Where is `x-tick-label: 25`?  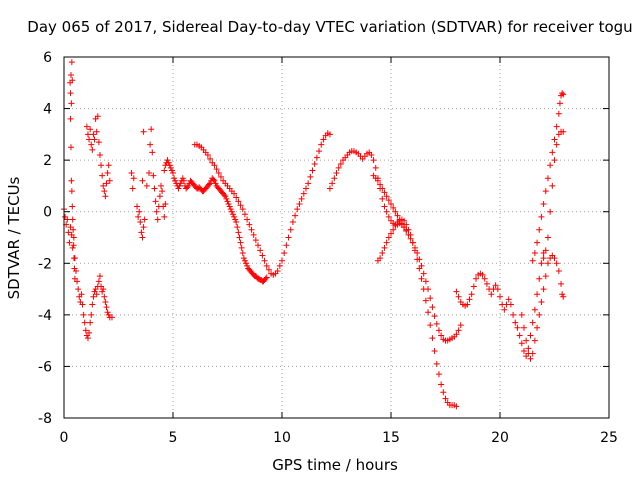 x-tick-label: 25 is located at coordinates (609, 438).